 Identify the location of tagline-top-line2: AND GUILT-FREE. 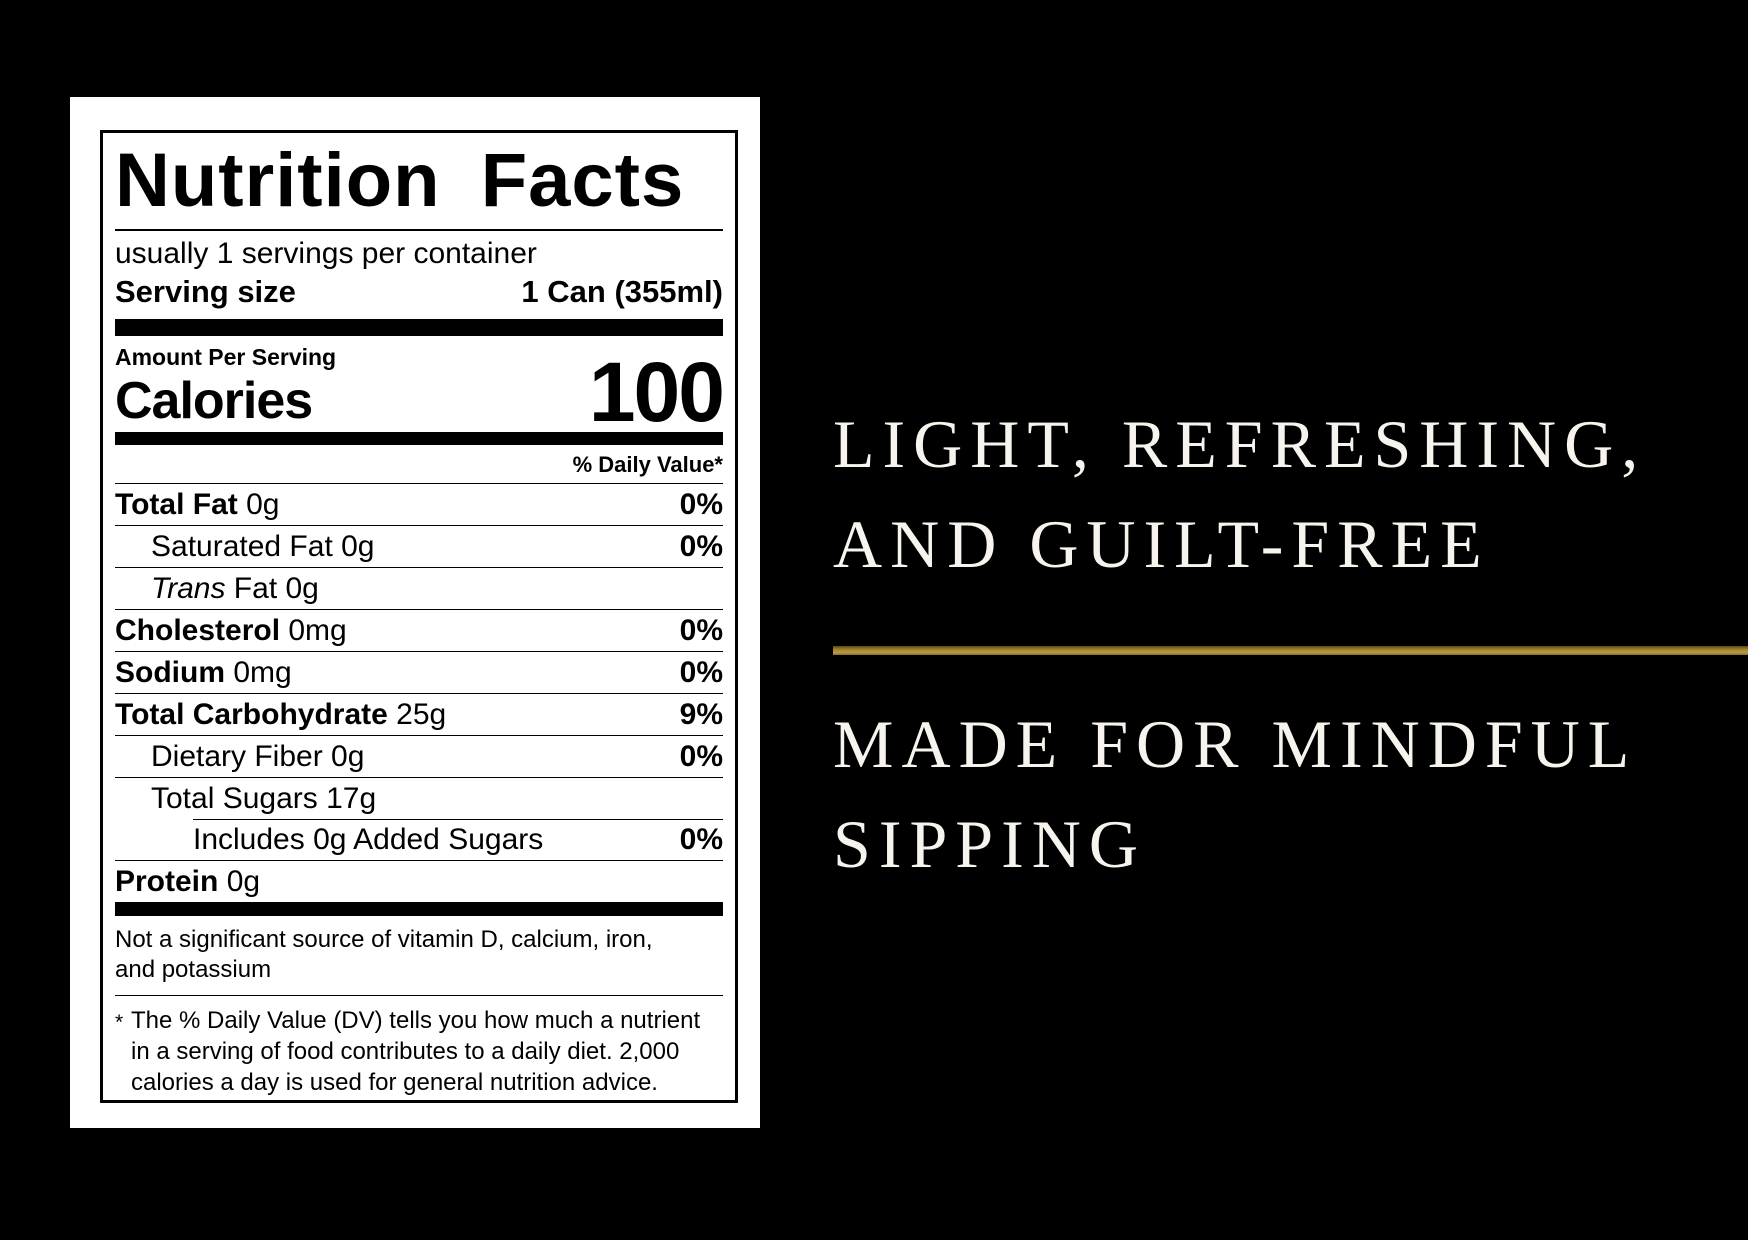
(1161, 544).